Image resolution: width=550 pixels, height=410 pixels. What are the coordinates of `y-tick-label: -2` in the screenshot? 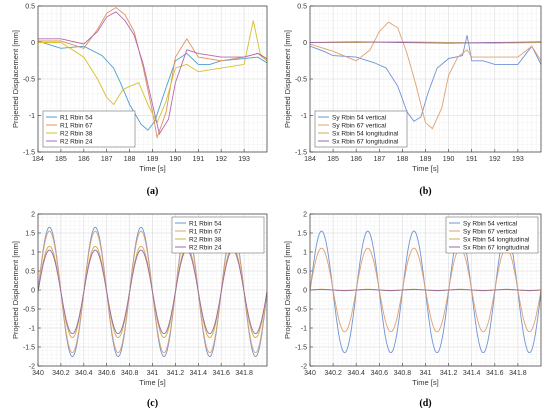 It's located at (32, 367).